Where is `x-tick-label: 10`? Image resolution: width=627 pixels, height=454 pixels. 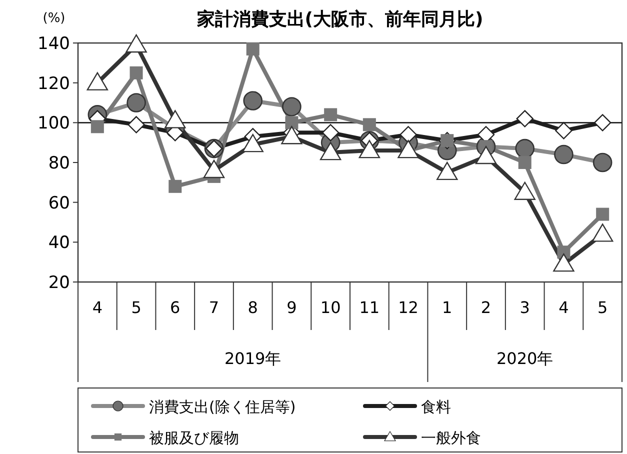
x-tick-label: 10 is located at coordinates (330, 307).